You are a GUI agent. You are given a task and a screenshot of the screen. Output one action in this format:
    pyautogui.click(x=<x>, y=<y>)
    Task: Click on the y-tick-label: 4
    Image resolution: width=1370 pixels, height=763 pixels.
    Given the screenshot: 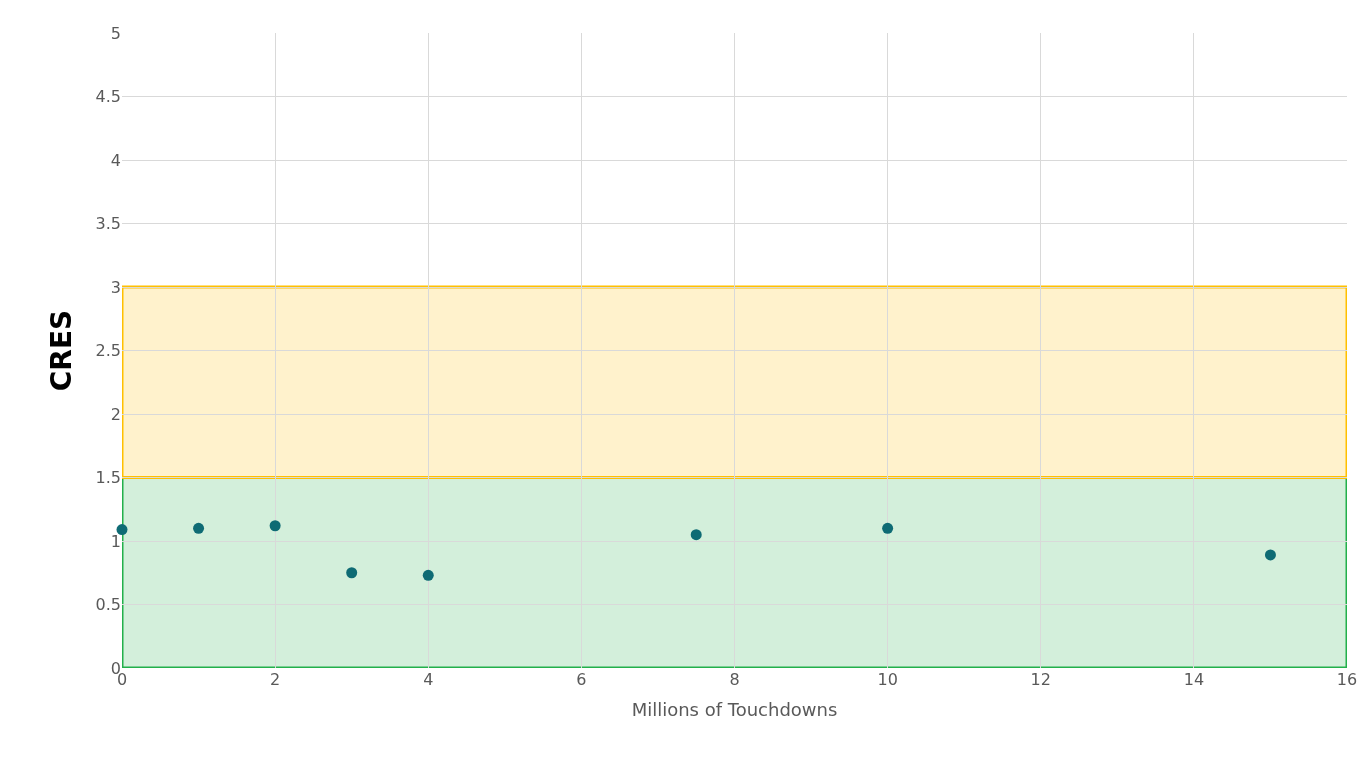 What is the action you would take?
    pyautogui.click(x=115, y=160)
    